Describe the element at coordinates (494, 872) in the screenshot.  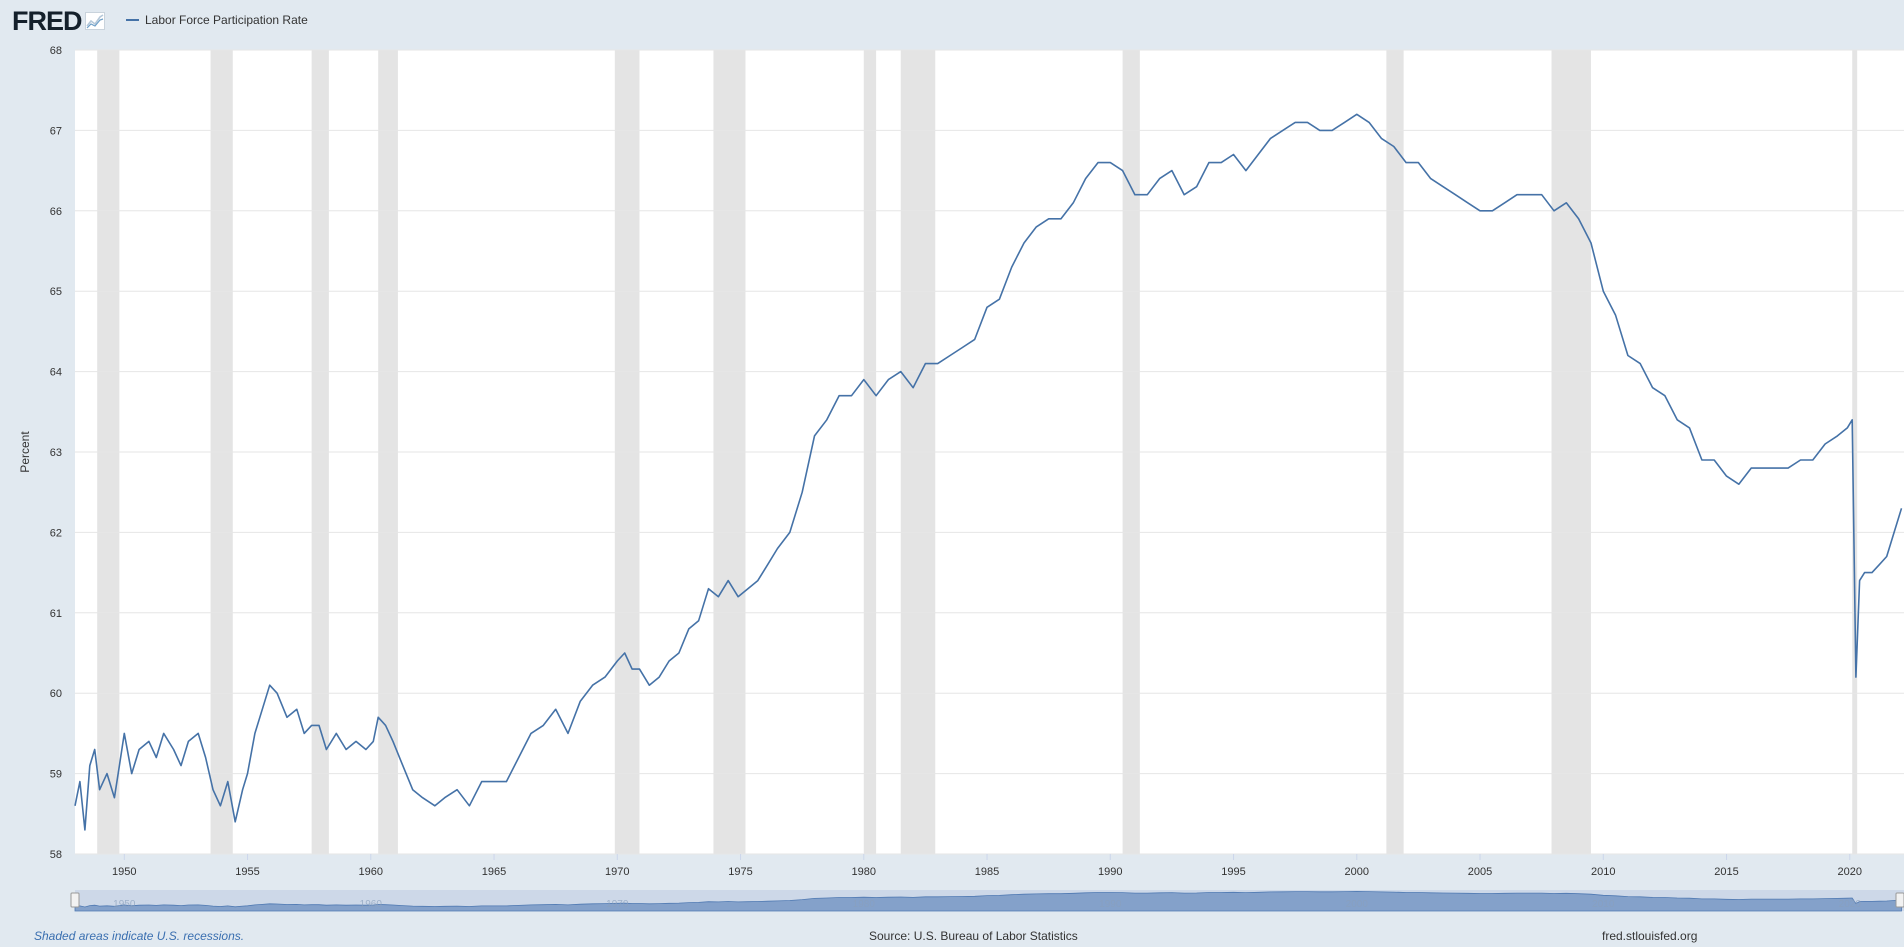
I see `x-tick-label: 1965` at that location.